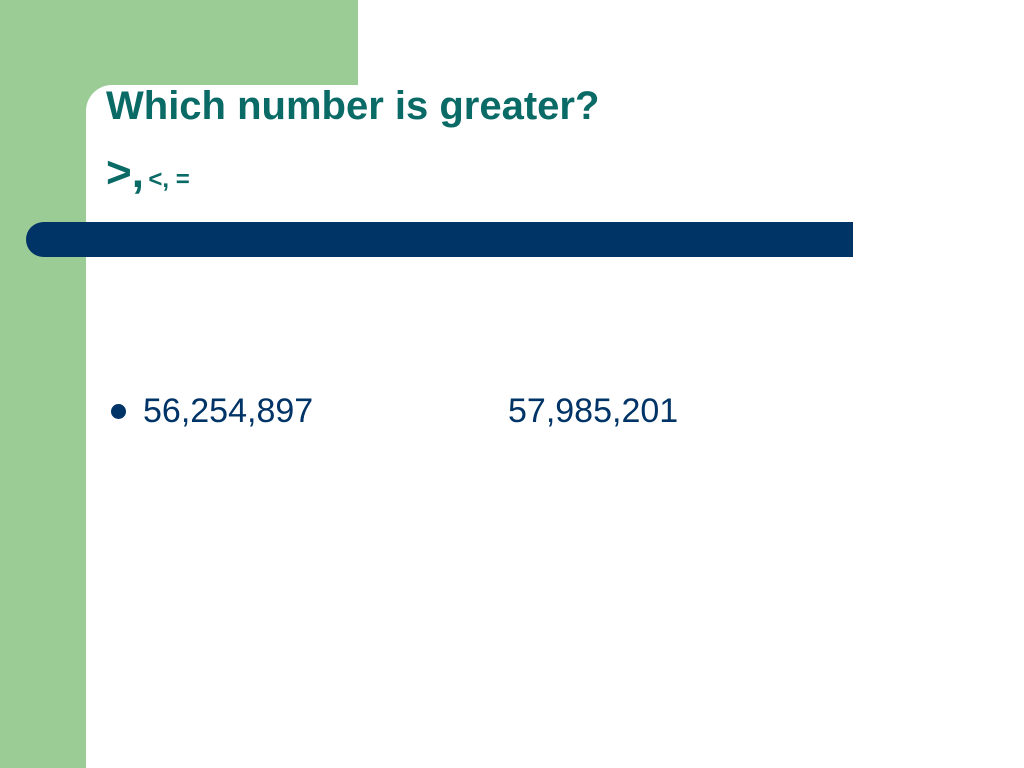  I want to click on symbol-line: >, <, =, so click(148, 178).